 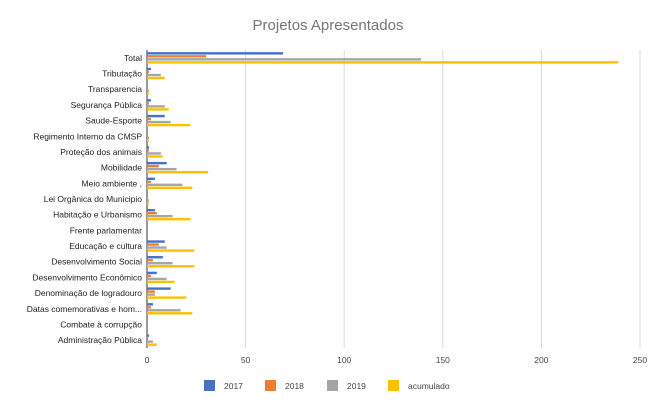 I want to click on category-label: Segurança Pública, so click(x=107, y=105).